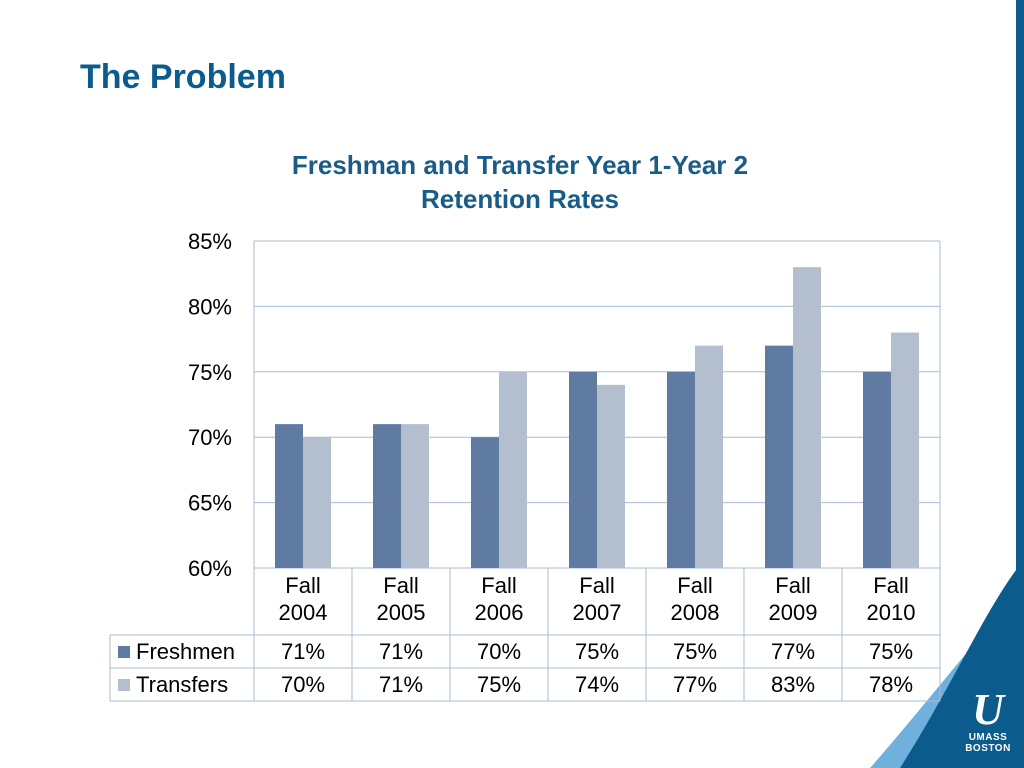 The width and height of the screenshot is (1024, 768). Describe the element at coordinates (695, 612) in the screenshot. I see `x-category-label-line2: 2008` at that location.